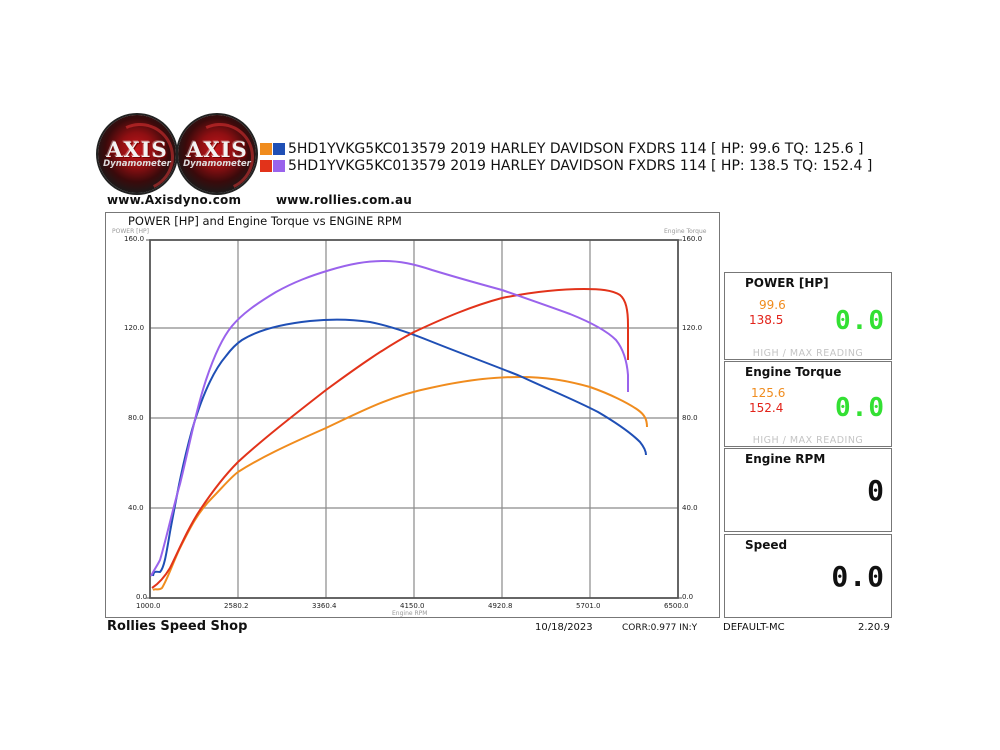 The image size is (1000, 750). What do you see at coordinates (772, 305) in the screenshot?
I see `readout-power-run-1: 99.6` at bounding box center [772, 305].